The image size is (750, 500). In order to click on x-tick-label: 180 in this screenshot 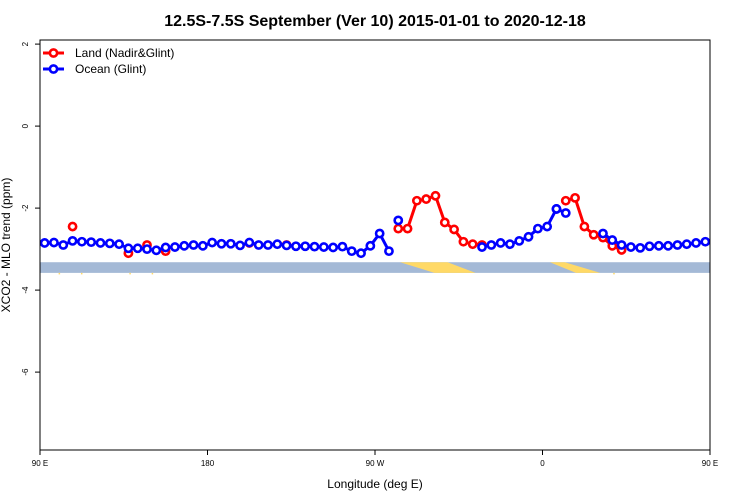, I will do `click(208, 463)`.